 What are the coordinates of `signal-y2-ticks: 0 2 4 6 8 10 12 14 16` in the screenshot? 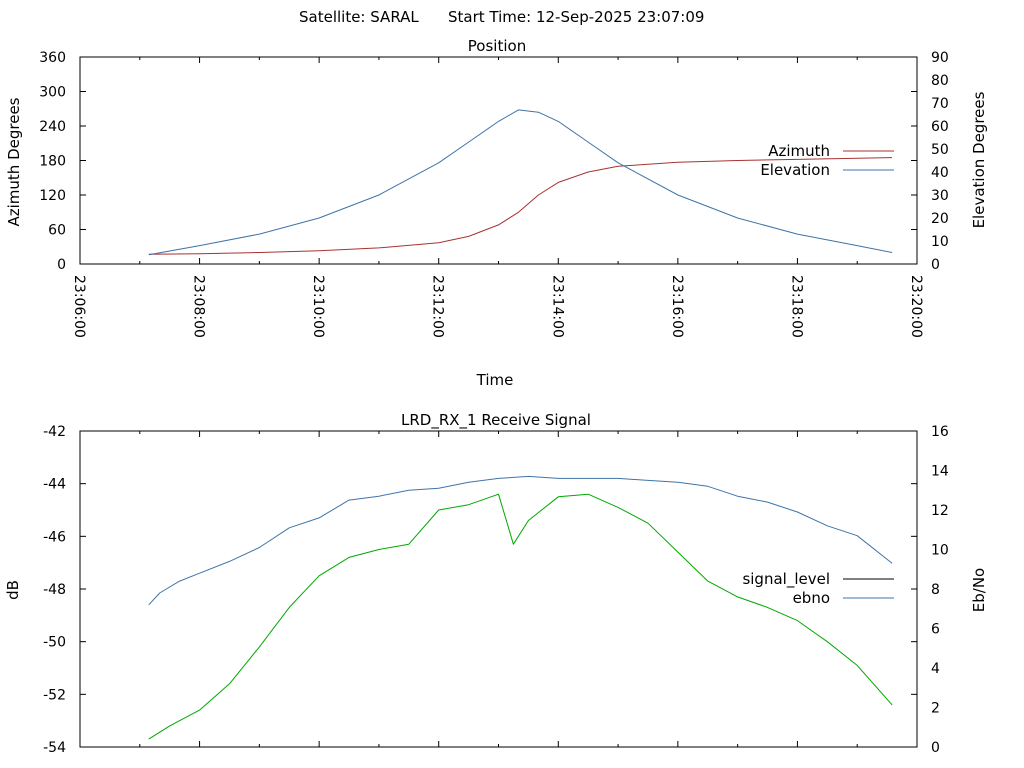 It's located at (940, 590).